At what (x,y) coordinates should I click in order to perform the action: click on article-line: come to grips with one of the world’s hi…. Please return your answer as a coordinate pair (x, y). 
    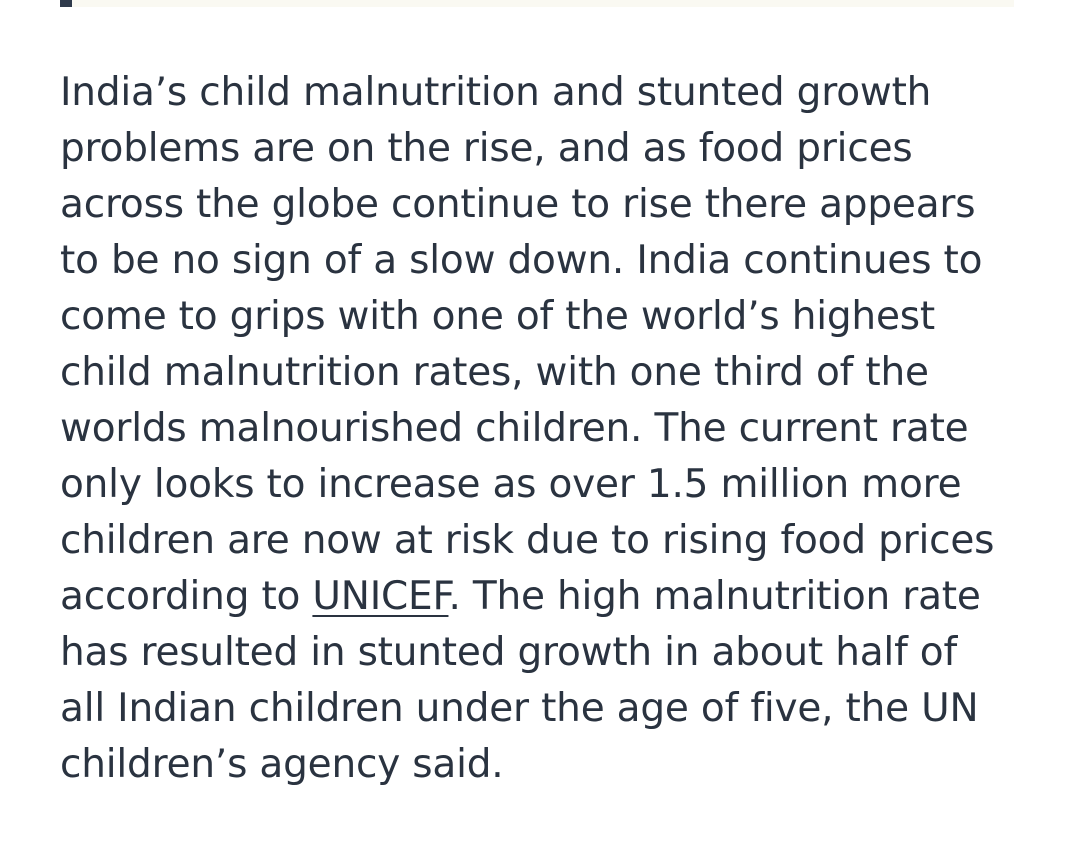
    Looking at the image, I should click on (497, 316).